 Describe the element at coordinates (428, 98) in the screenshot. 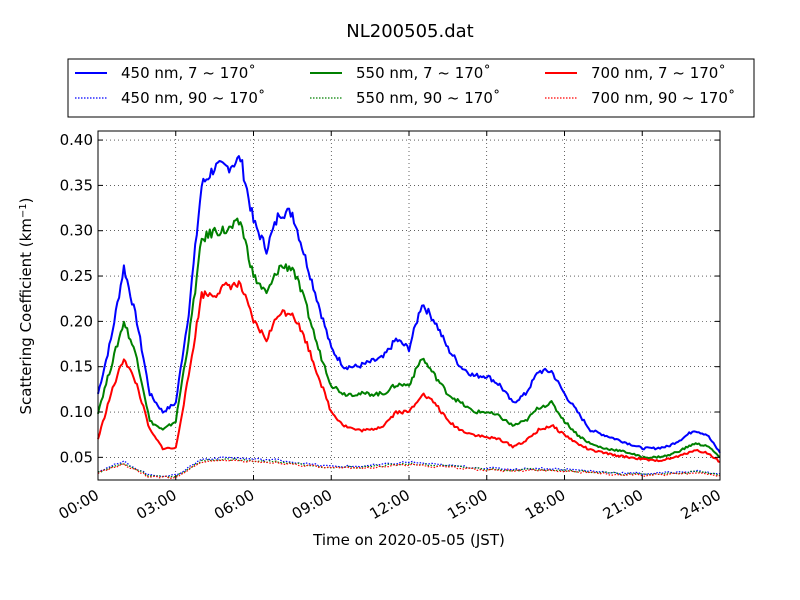

I see `legend-label: 550 nm, 90 ~ 170˚` at that location.